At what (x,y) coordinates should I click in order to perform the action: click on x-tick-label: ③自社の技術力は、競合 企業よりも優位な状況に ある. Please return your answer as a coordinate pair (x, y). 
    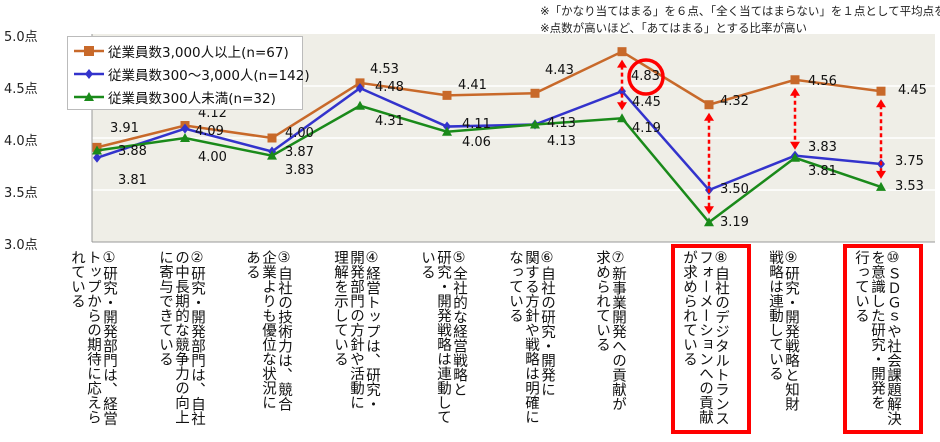
    Looking at the image, I should click on (268, 330).